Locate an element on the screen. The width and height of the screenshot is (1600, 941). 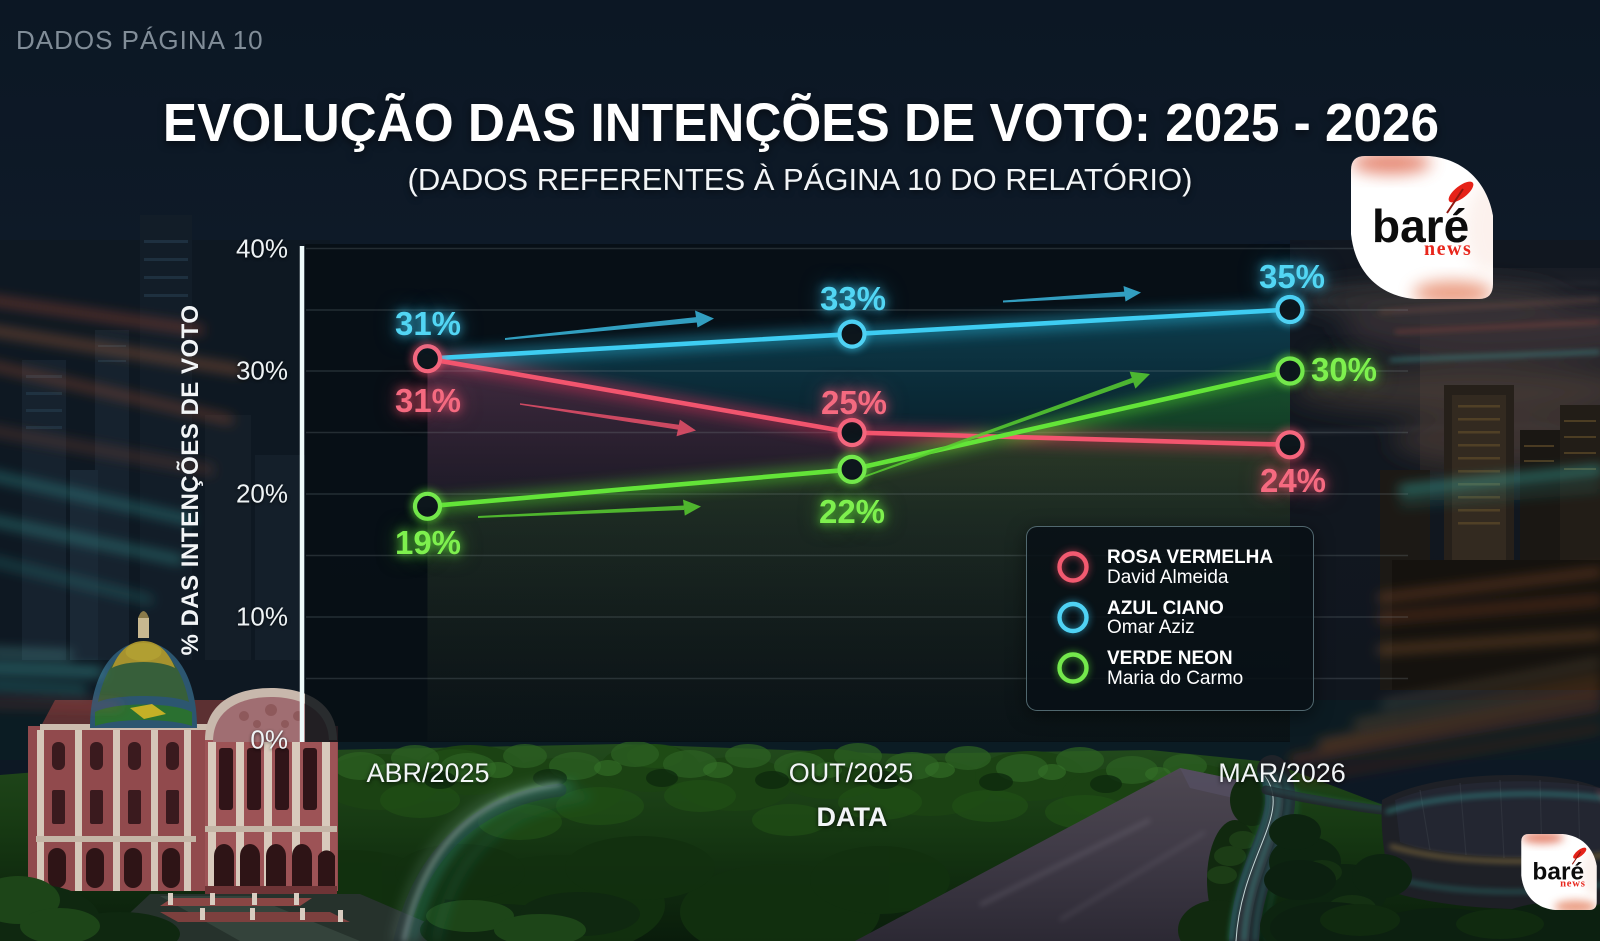
svg-text: news is located at coordinates (1448, 249).